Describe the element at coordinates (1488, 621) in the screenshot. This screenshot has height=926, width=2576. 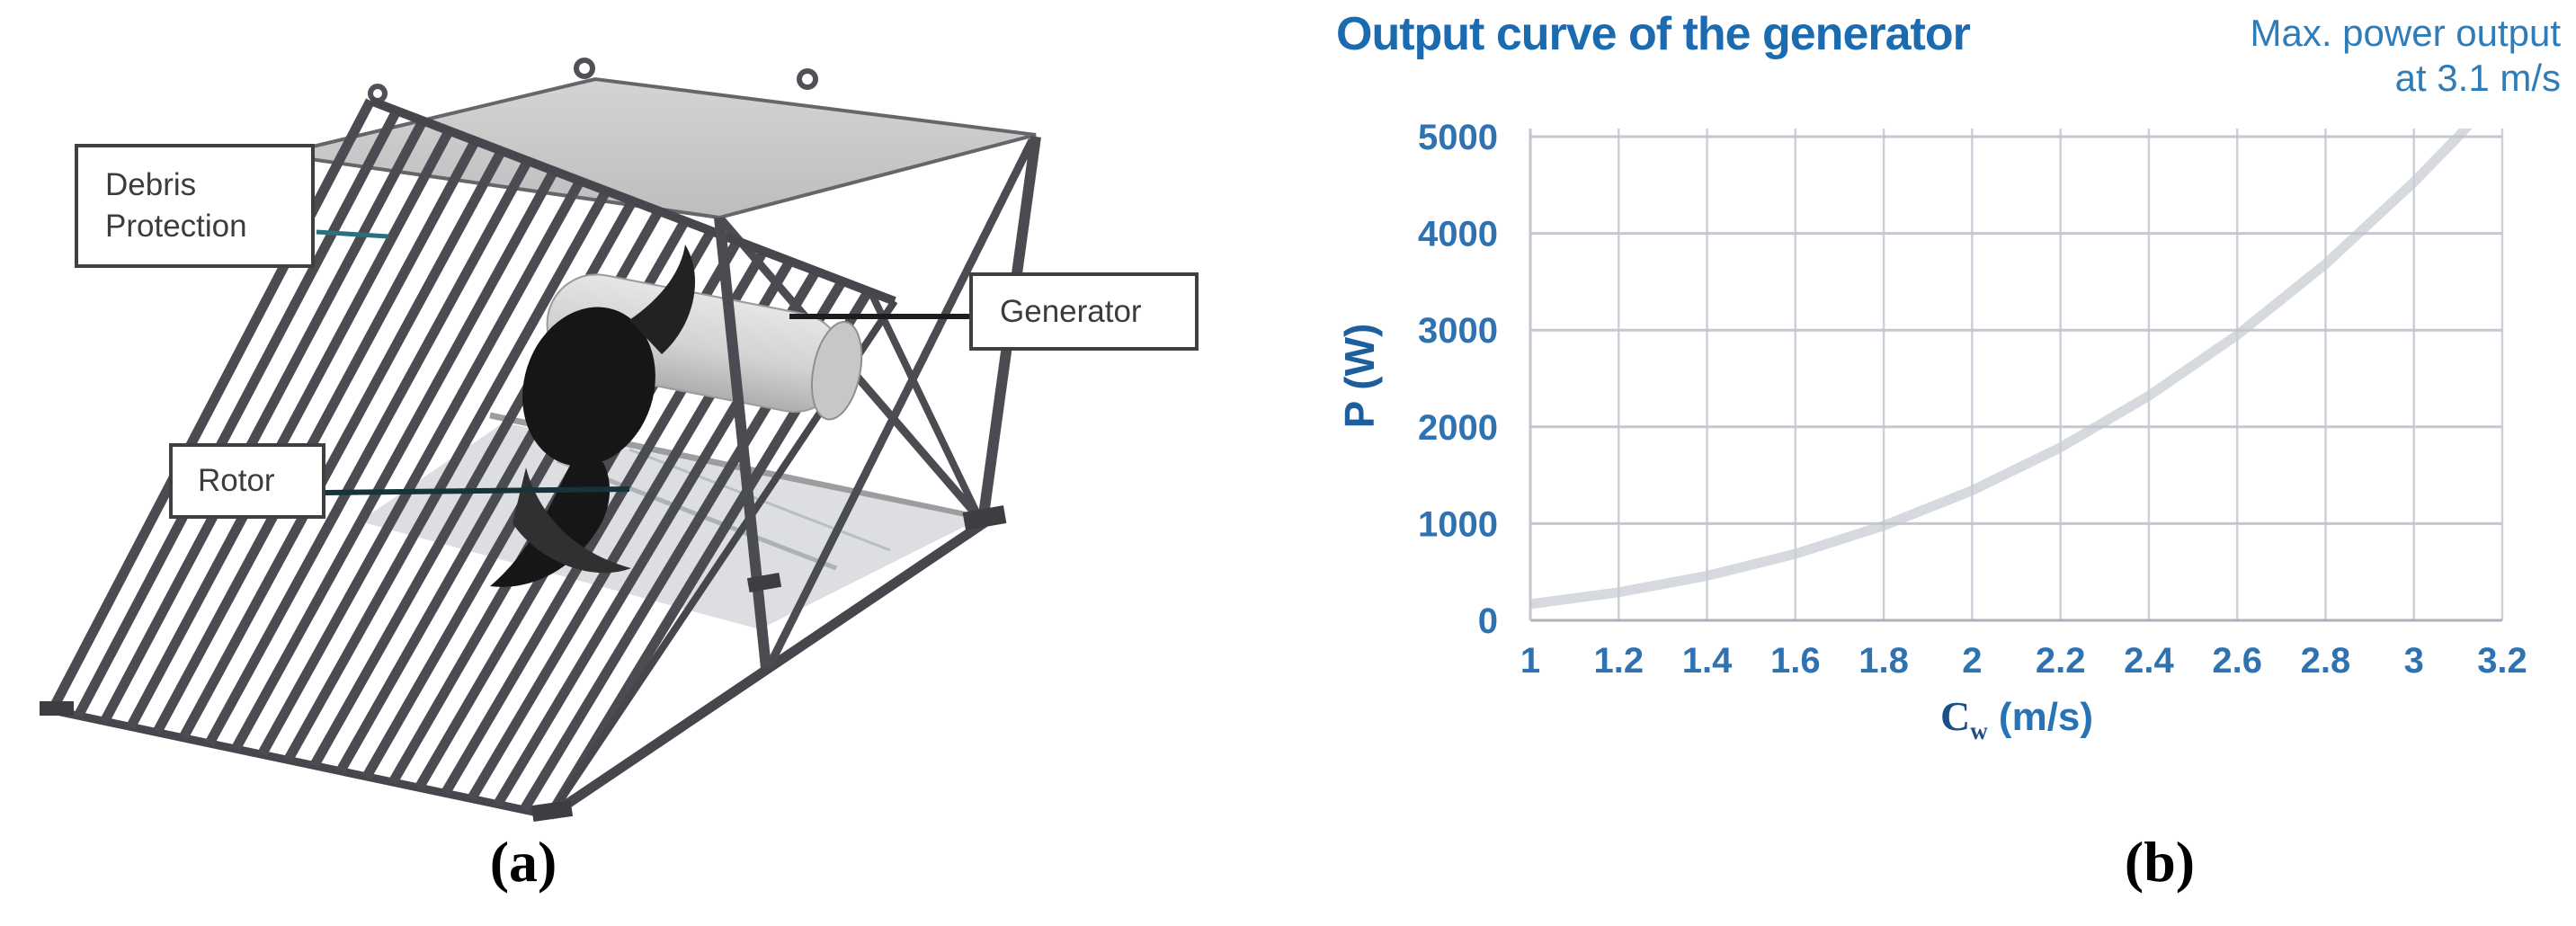
I see `y-tick-label: 0` at that location.